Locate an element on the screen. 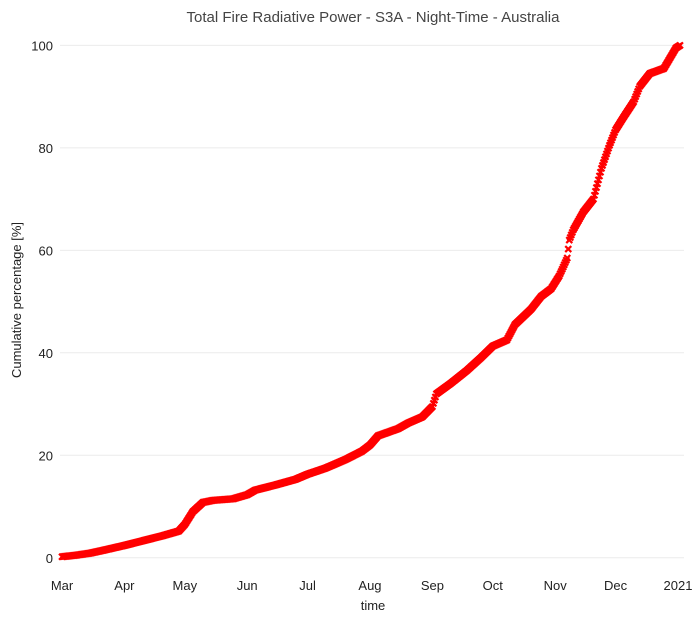  y-tick-label: 20 is located at coordinates (46, 455).